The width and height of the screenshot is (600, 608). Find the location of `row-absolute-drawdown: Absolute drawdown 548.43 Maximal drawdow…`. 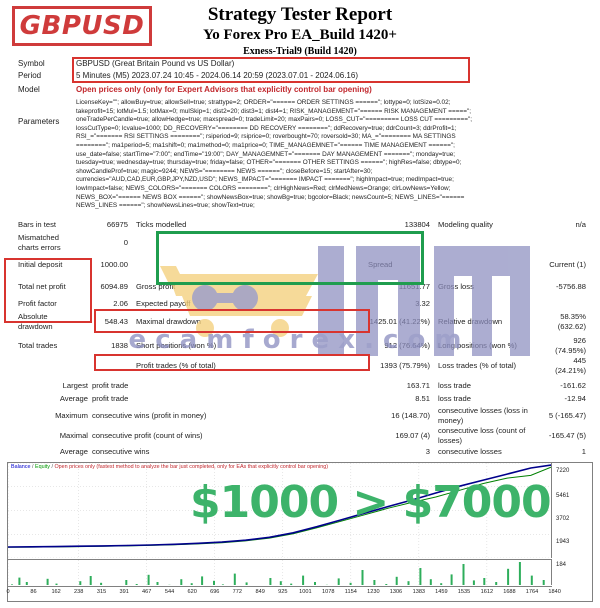

row-absolute-drawdown: Absolute drawdown 548.43 Maximal drawdow… is located at coordinates (300, 322).